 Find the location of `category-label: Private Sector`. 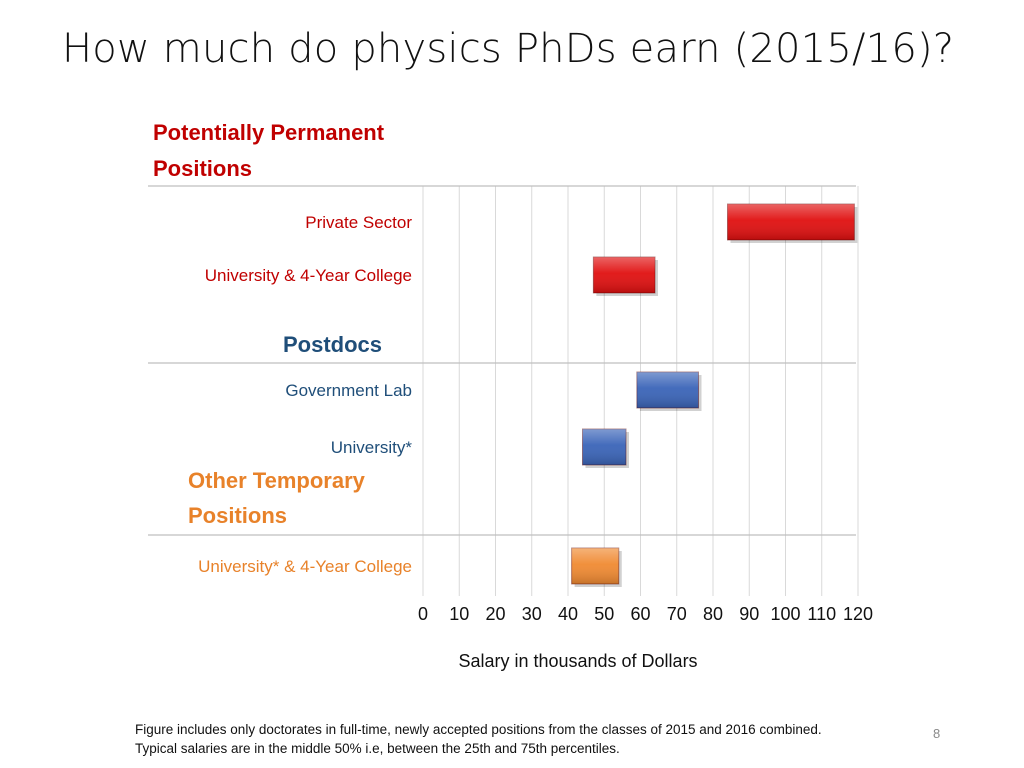

category-label: Private Sector is located at coordinates (358, 222).